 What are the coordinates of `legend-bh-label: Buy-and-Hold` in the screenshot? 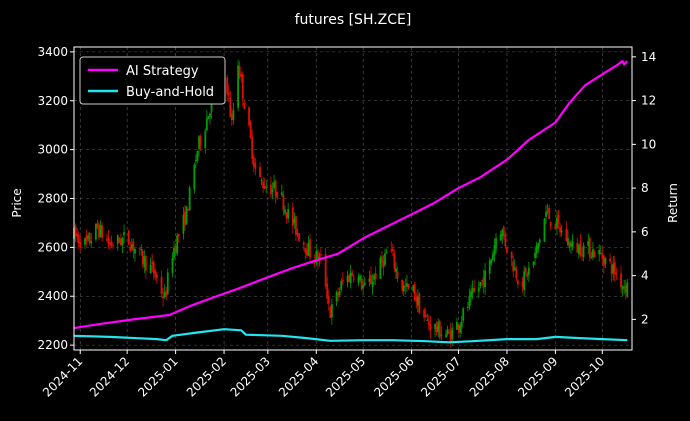 It's located at (170, 92).